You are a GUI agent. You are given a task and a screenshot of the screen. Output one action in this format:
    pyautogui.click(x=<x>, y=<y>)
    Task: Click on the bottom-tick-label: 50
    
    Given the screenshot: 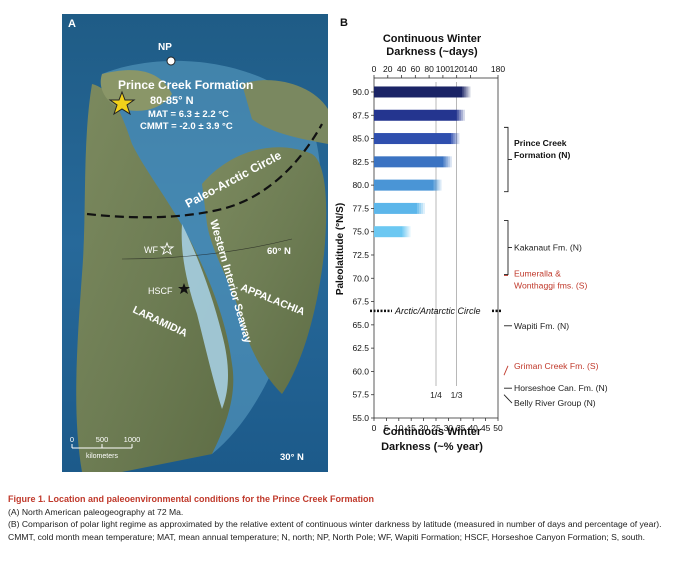 What is the action you would take?
    pyautogui.click(x=498, y=428)
    